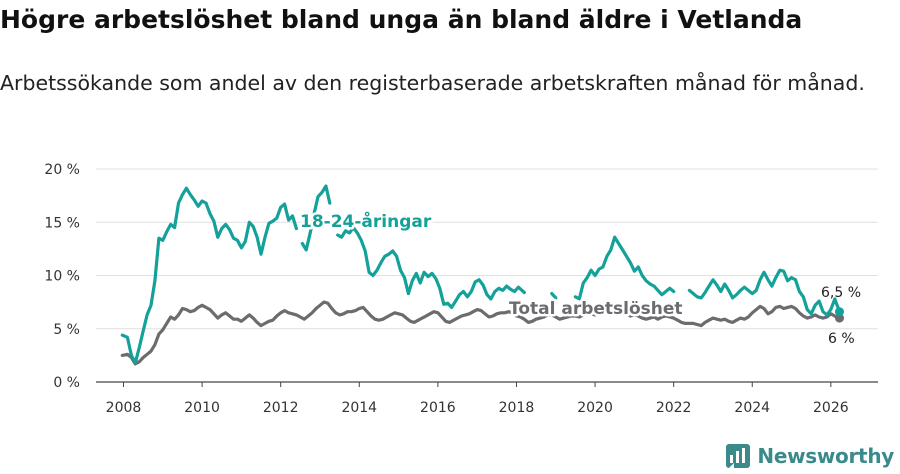 This screenshot has width=900, height=474. What do you see at coordinates (738, 456) in the screenshot?
I see `newsworthy-logo-icon` at bounding box center [738, 456].